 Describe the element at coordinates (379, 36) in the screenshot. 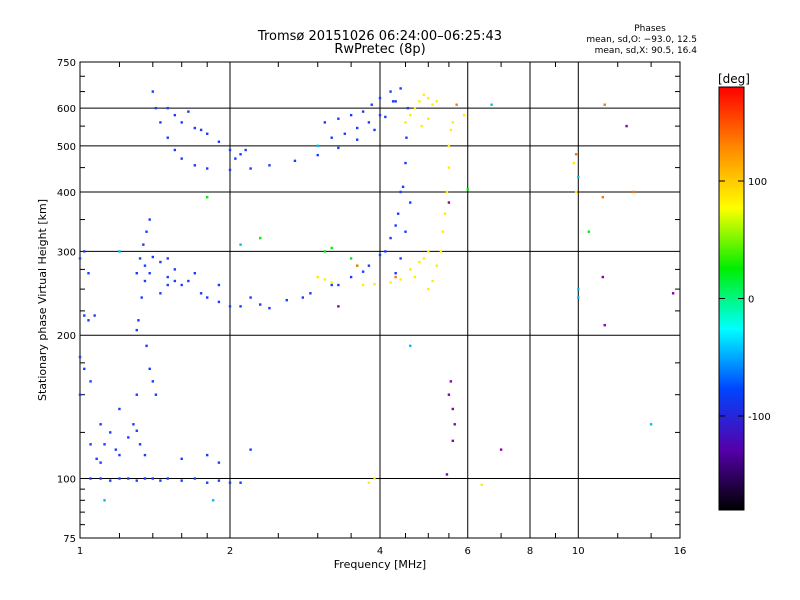

I see `chart-title: Tromsø 20151026 06:24:00–06:25:43` at that location.